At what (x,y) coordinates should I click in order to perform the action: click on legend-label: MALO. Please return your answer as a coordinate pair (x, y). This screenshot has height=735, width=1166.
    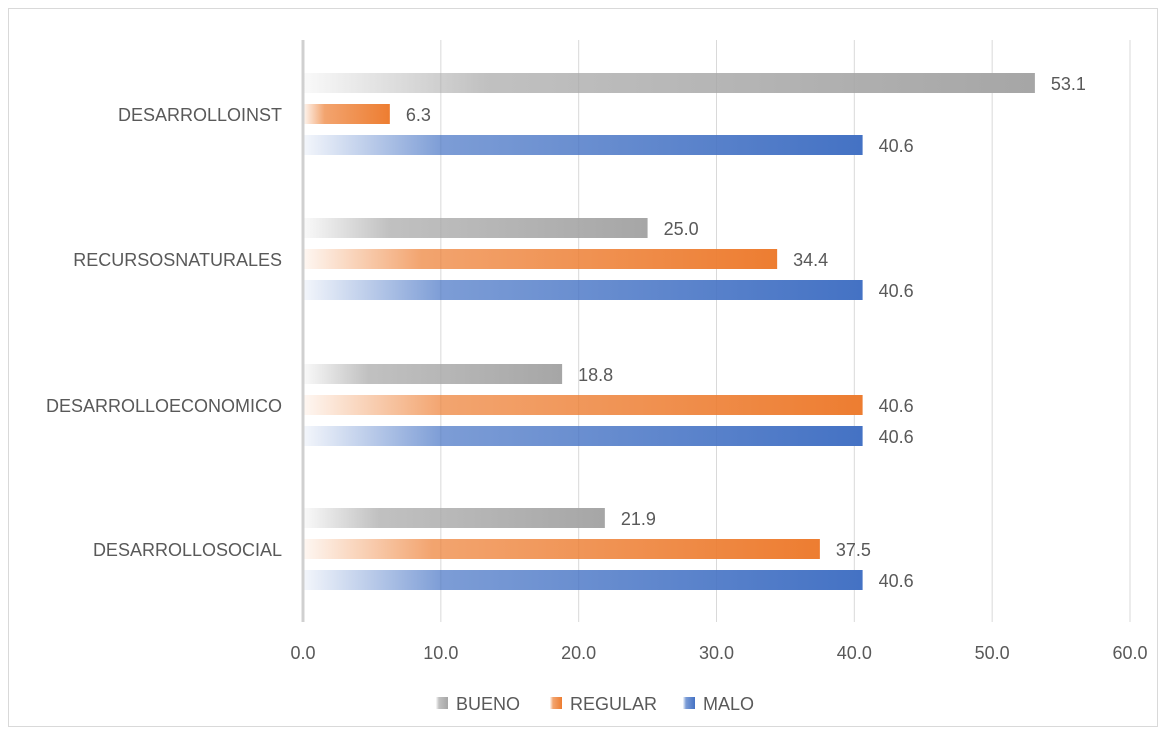
    Looking at the image, I should click on (728, 704).